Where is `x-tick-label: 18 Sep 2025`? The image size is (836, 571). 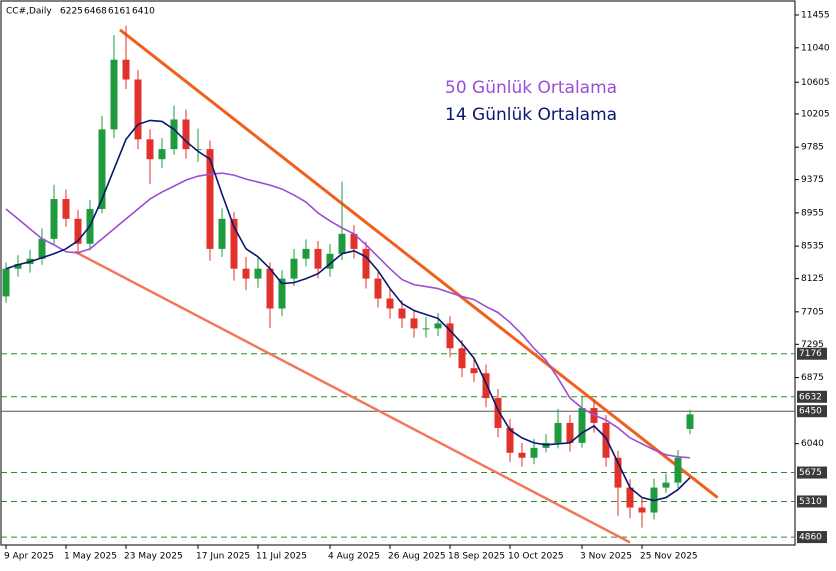 x-tick-label: 18 Sep 2025 is located at coordinates (476, 557).